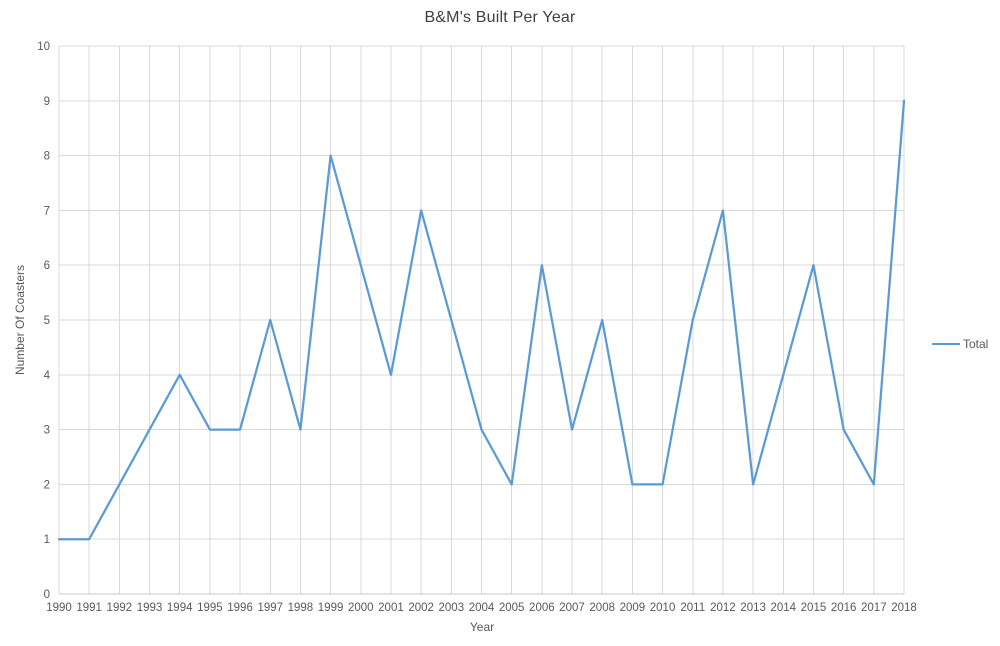  Describe the element at coordinates (976, 344) in the screenshot. I see `legend-label: Total` at that location.